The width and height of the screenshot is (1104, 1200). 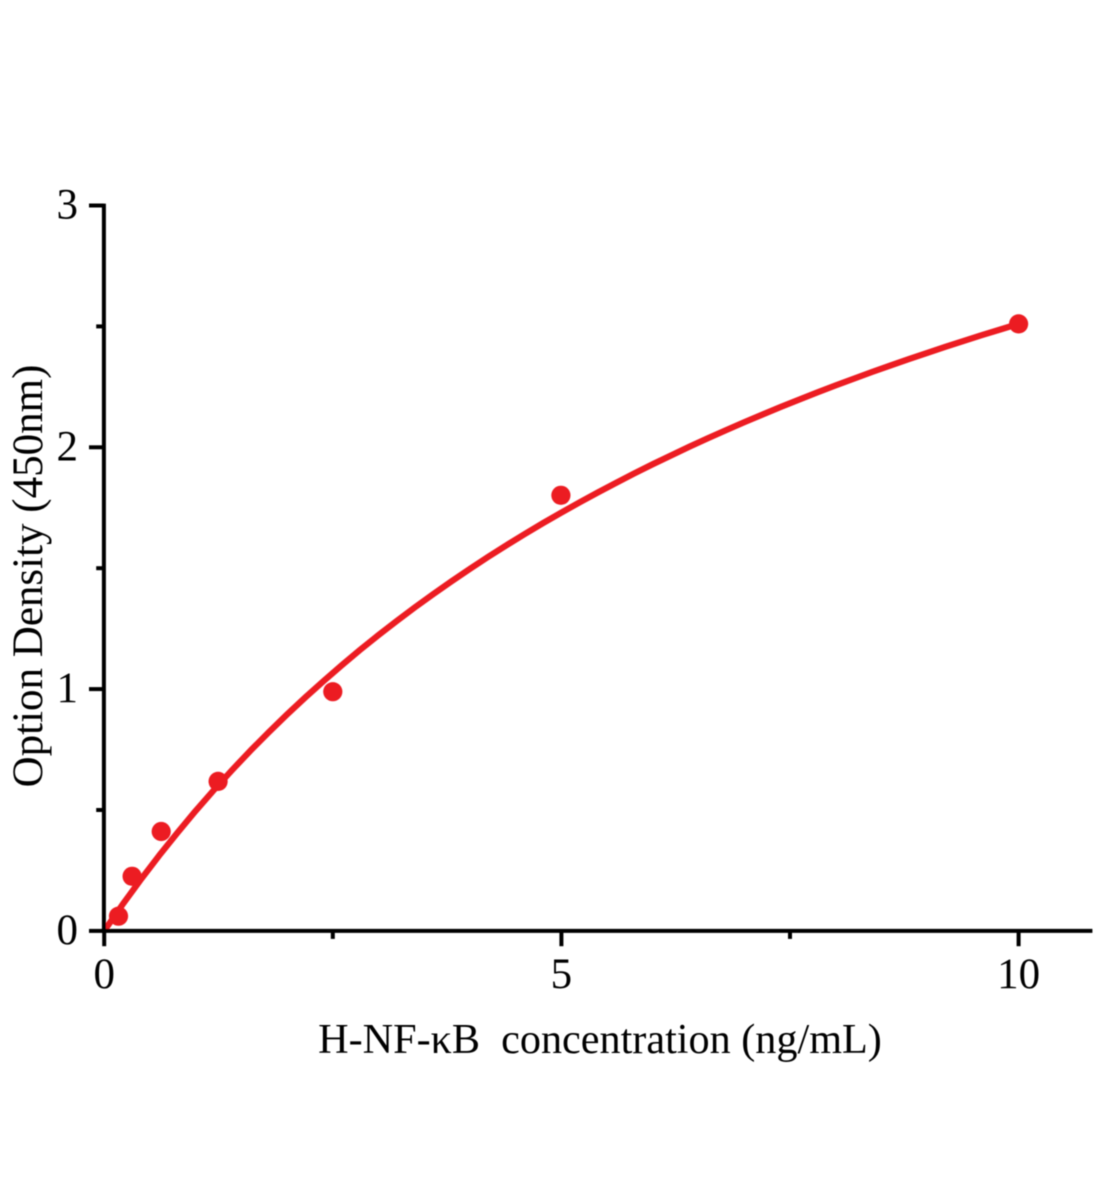 I want to click on svg-text: 1, so click(x=68, y=688).